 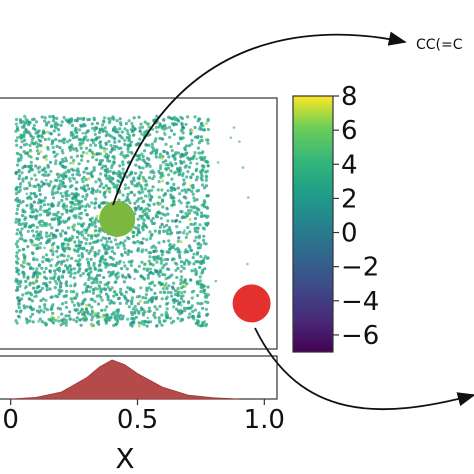 What do you see at coordinates (335, 217) in the screenshot?
I see `colorbar: 8 6 4 2 0 −2 −4 −6` at bounding box center [335, 217].